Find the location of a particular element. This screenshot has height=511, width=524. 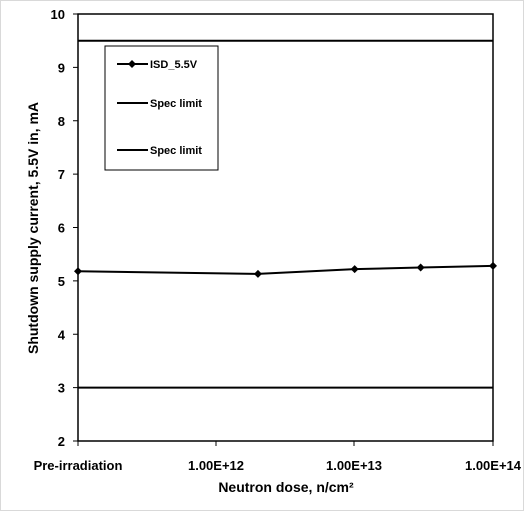

y-tick-label: 7 is located at coordinates (61, 174).